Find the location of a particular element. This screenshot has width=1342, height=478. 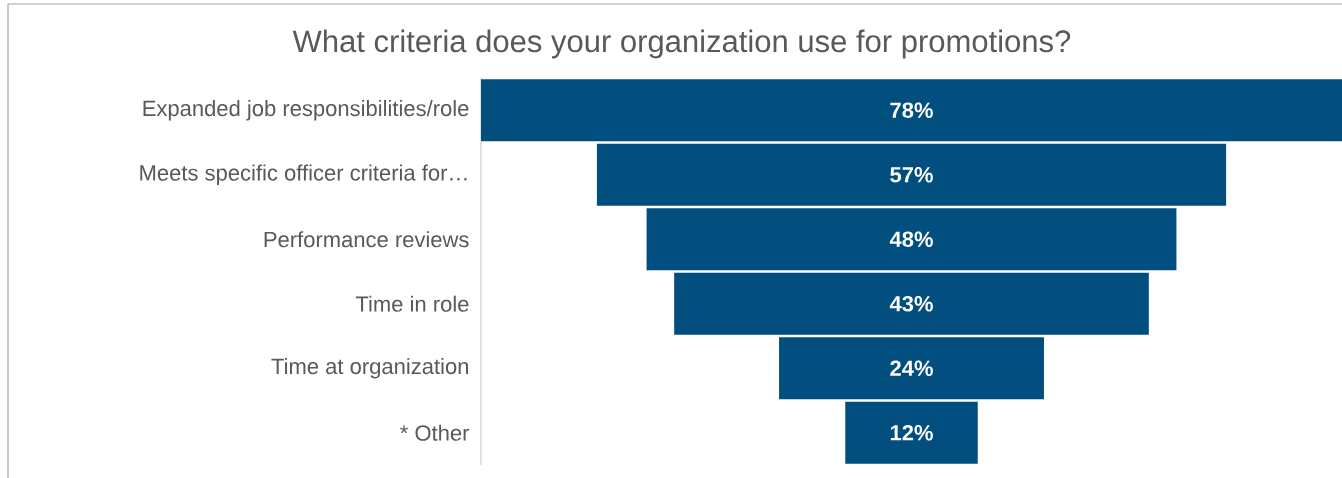

data-label: 78% is located at coordinates (911, 110).